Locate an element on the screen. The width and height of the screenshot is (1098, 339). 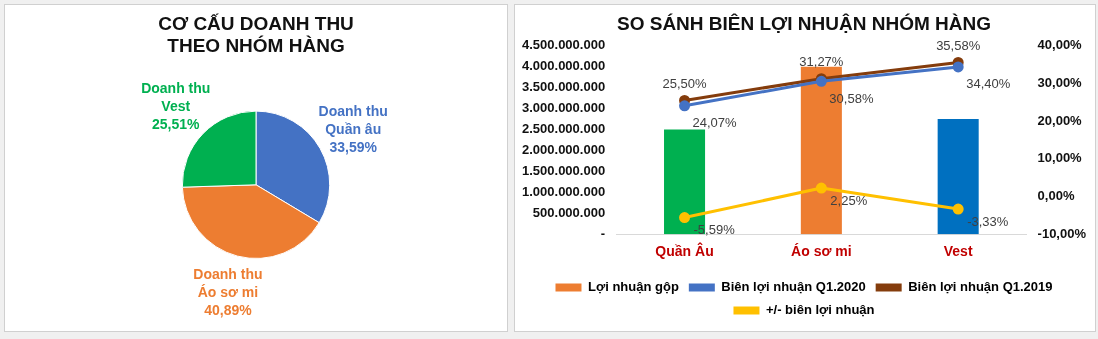
data-label: 34,40% is located at coordinates (988, 84).